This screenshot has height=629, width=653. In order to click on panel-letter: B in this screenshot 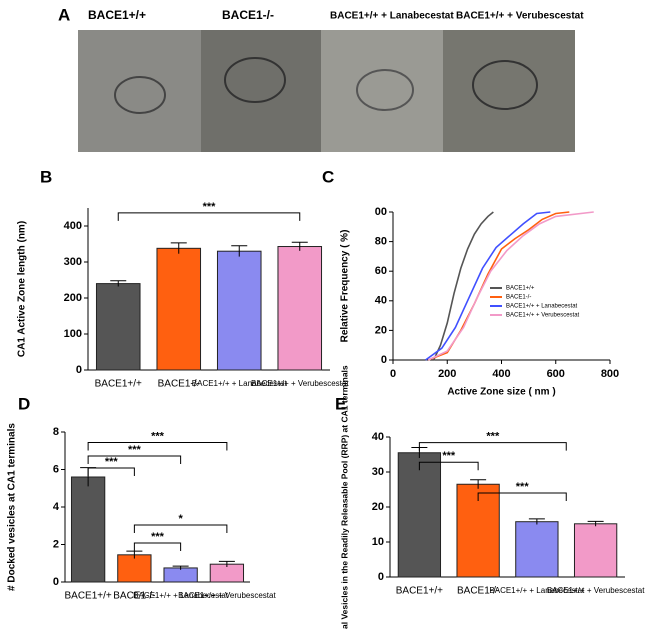, I will do `click(46, 176)`.